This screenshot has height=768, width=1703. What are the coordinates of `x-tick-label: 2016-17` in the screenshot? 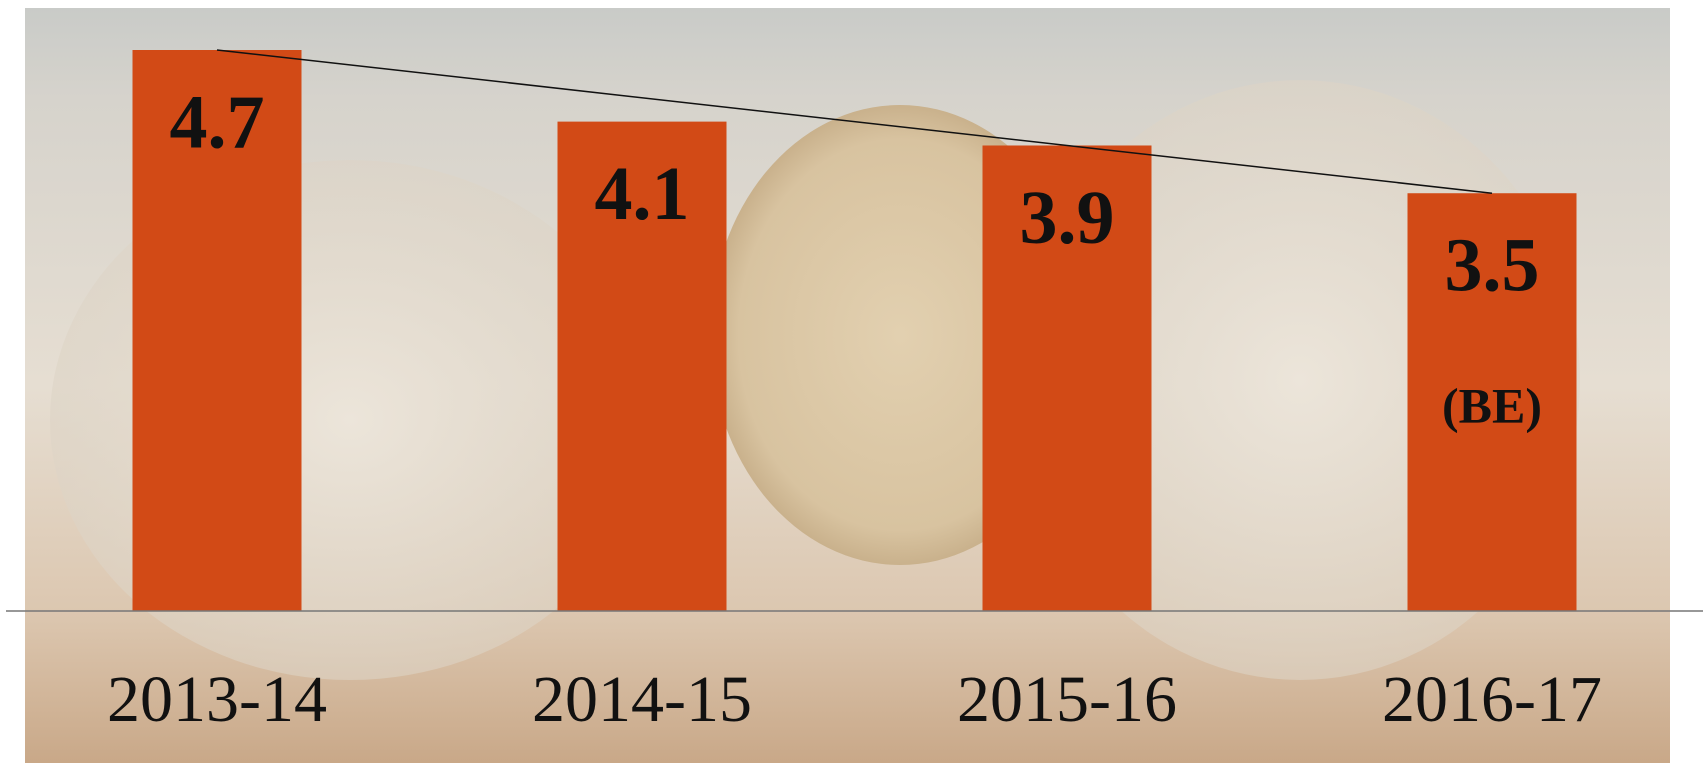 It's located at (1492, 699).